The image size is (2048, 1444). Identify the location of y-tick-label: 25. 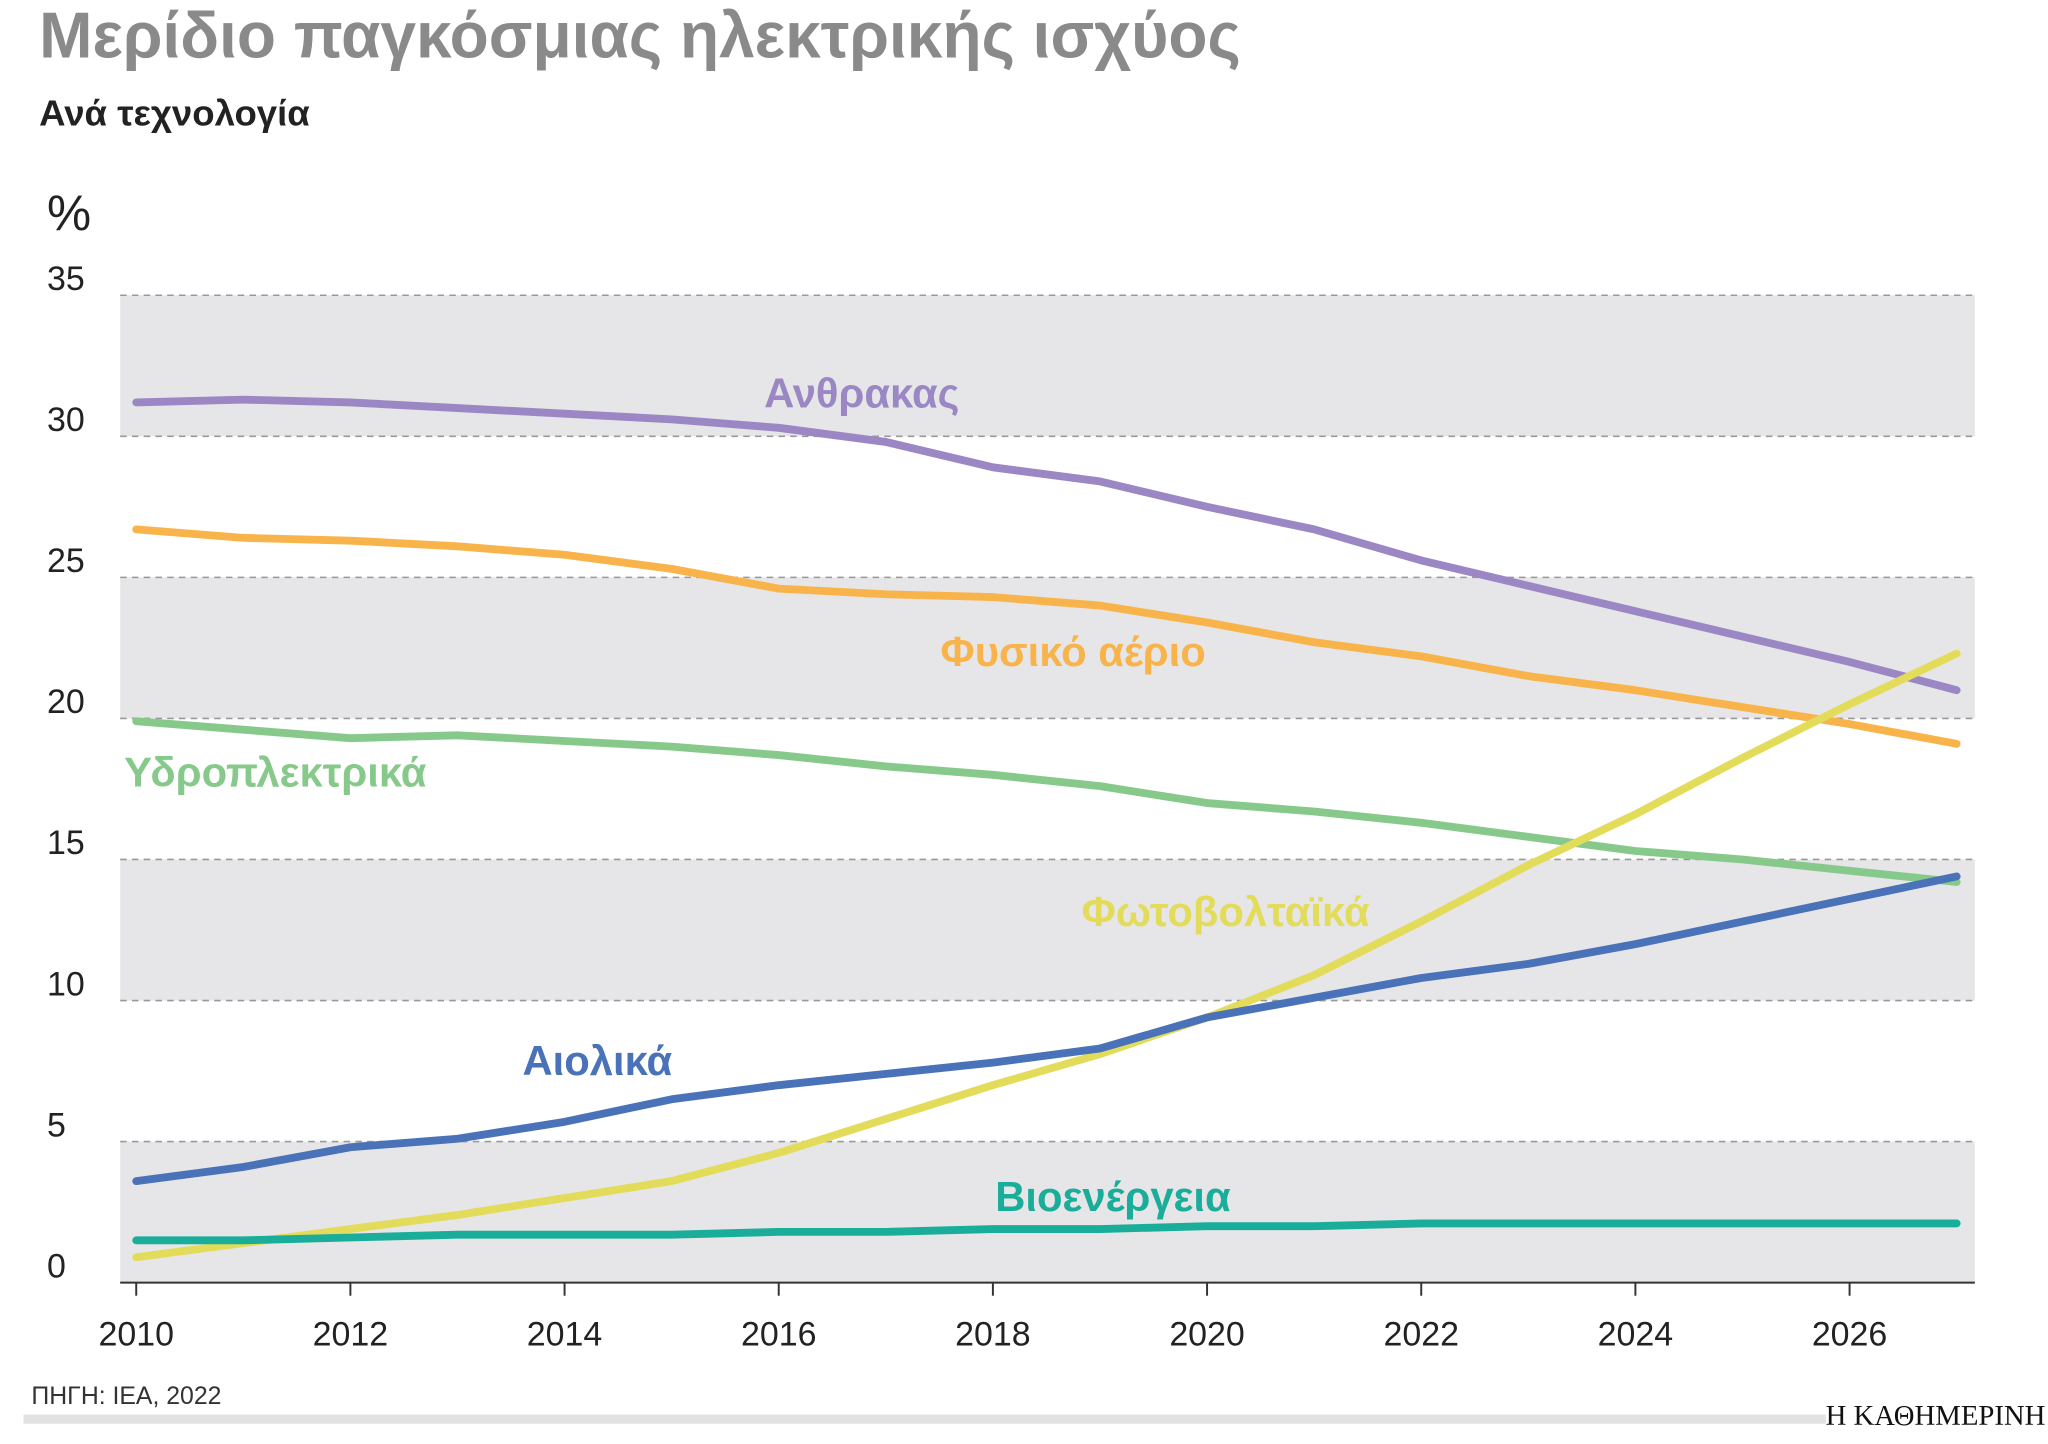
(66, 561).